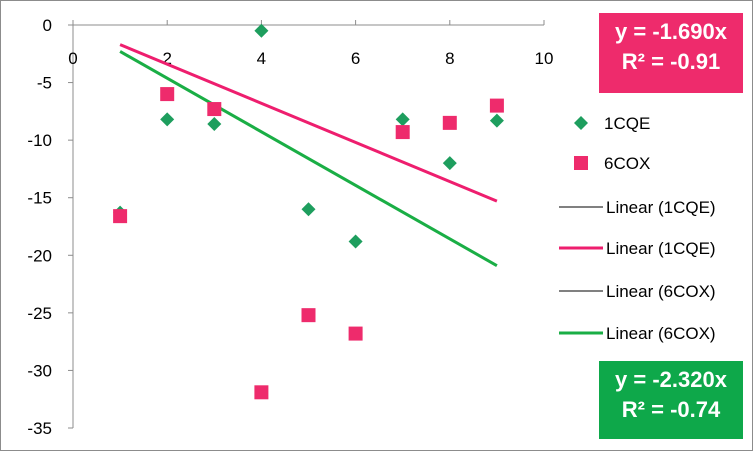 Image resolution: width=753 pixels, height=452 pixels. What do you see at coordinates (44, 83) in the screenshot?
I see `y-tick-label: -5` at bounding box center [44, 83].